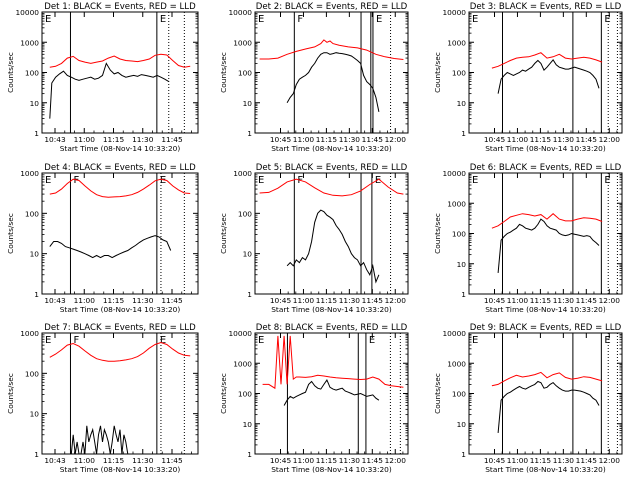 Image resolution: width=640 pixels, height=480 pixels. Describe the element at coordinates (120, 328) in the screenshot. I see `panel-title: Det 7: BLACK = Events, RED = LLD` at that location.